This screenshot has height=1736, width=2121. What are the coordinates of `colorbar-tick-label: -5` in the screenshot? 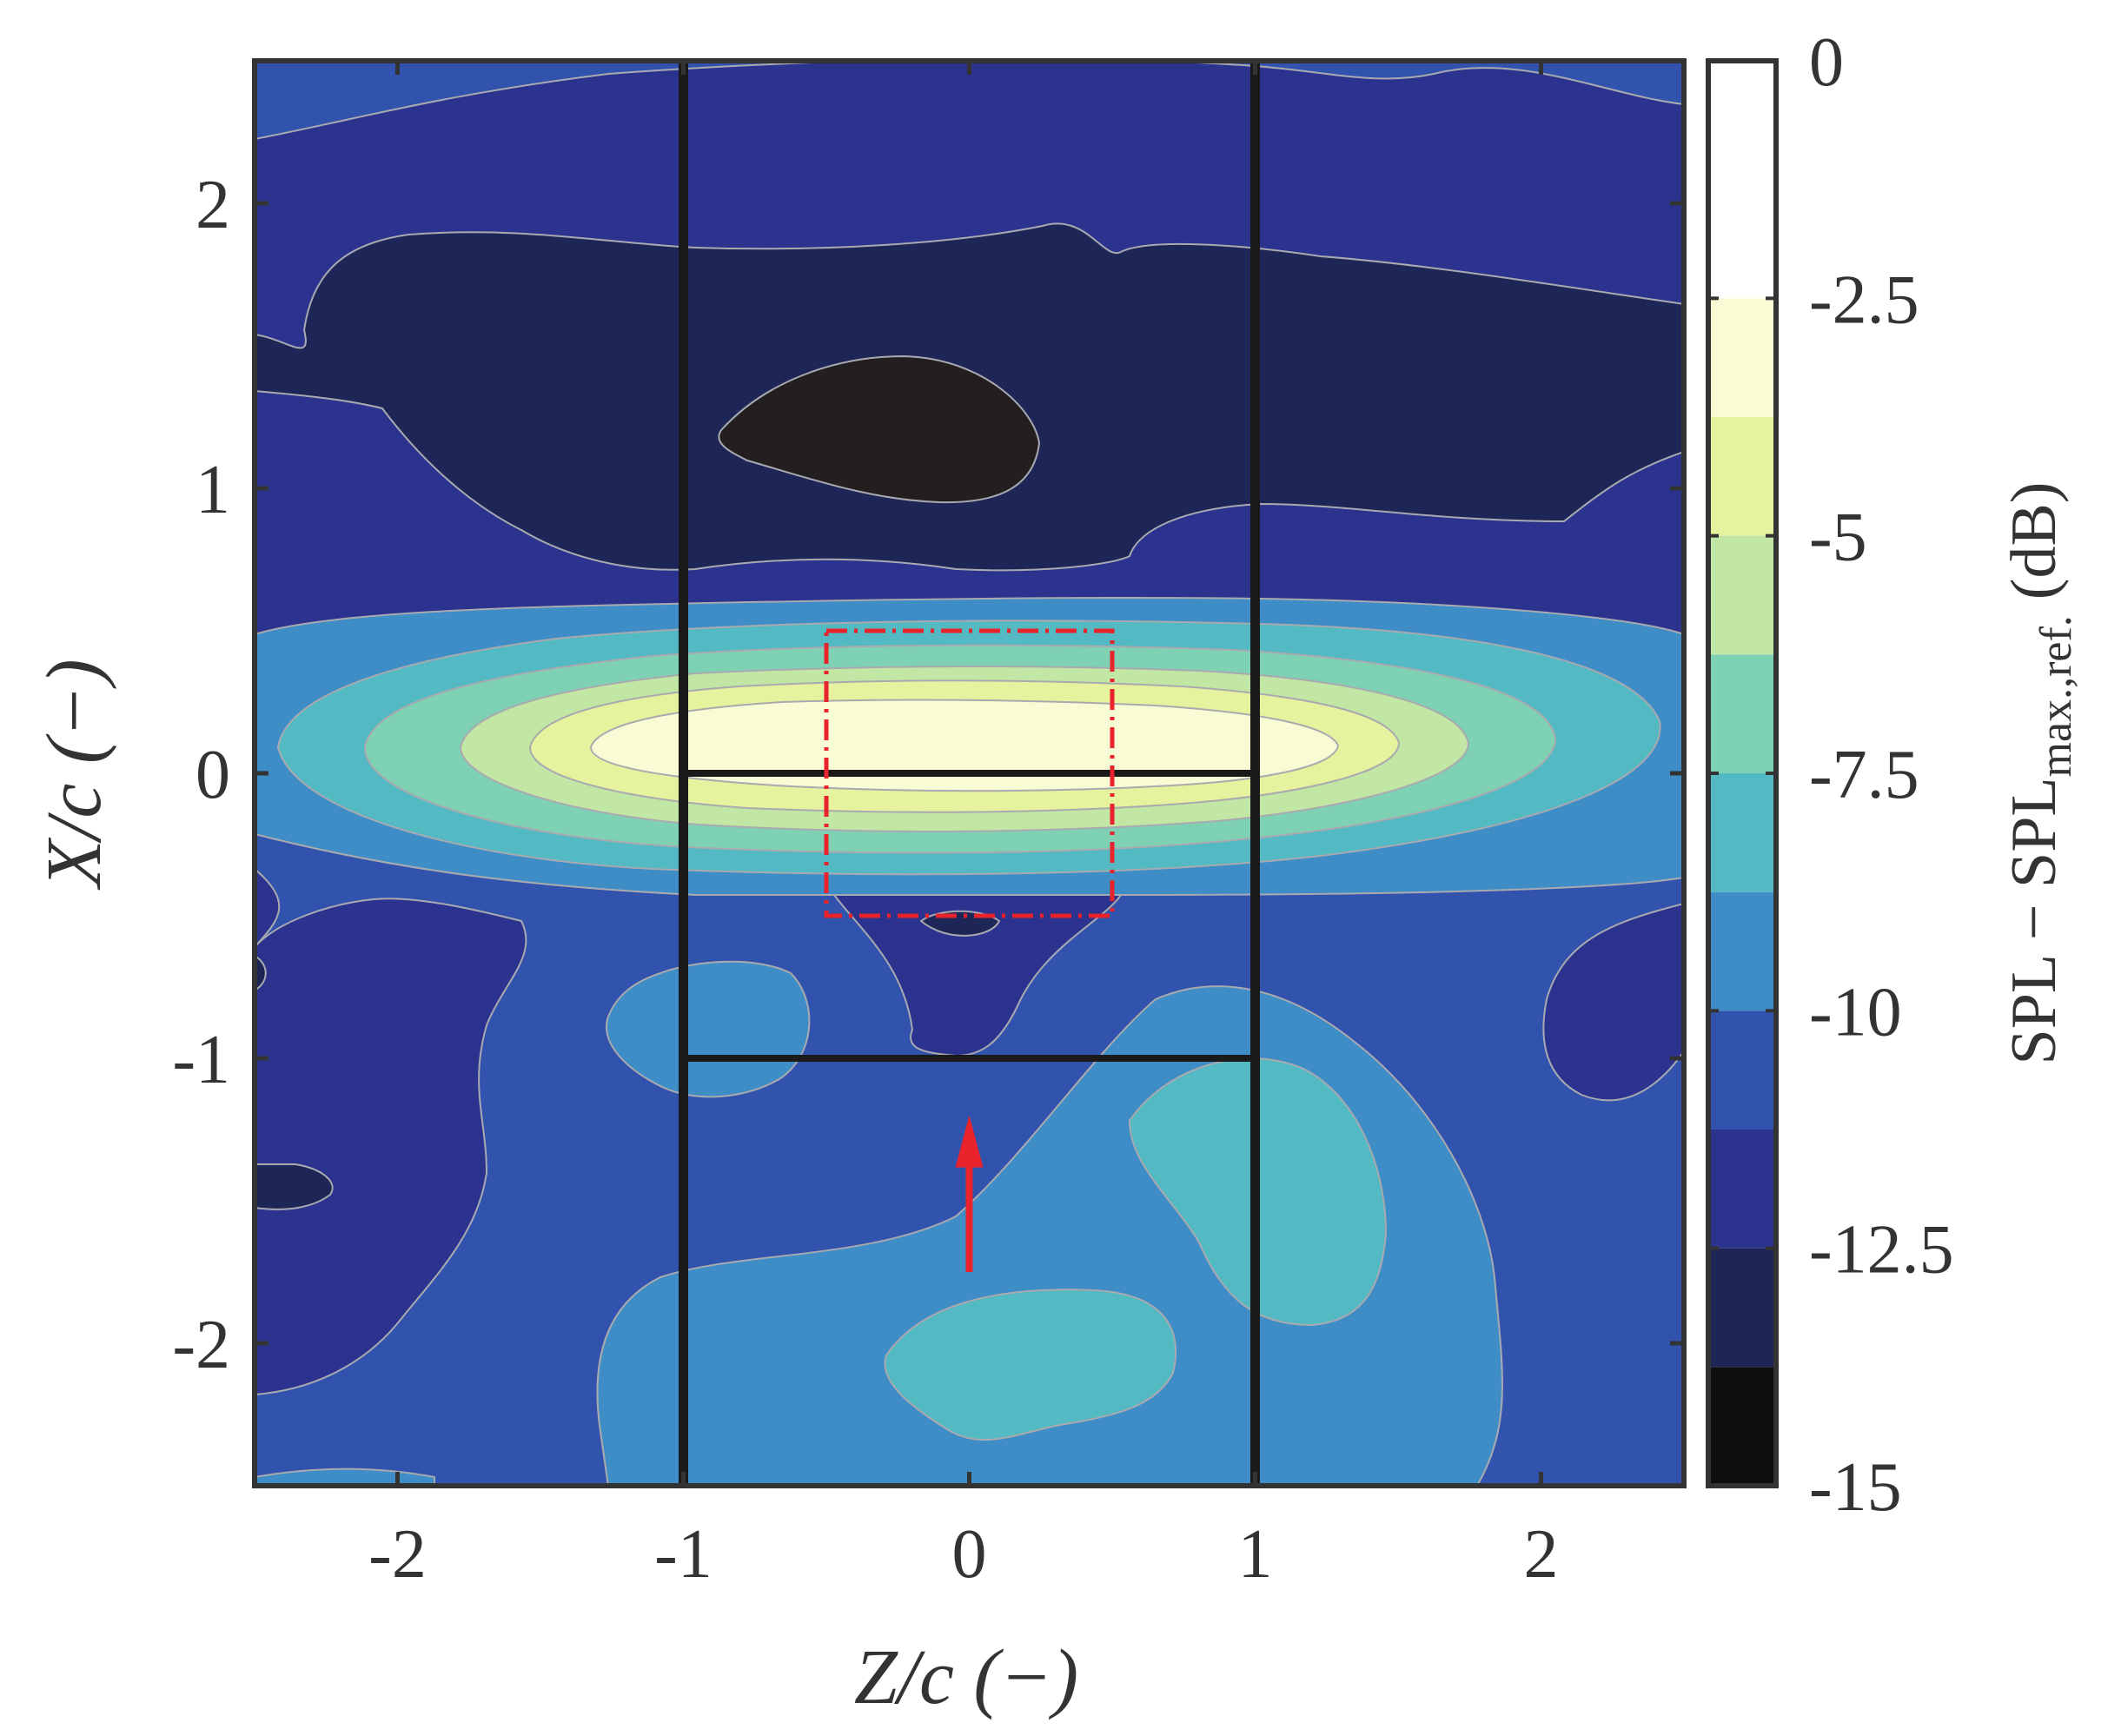 It's located at (1838, 538).